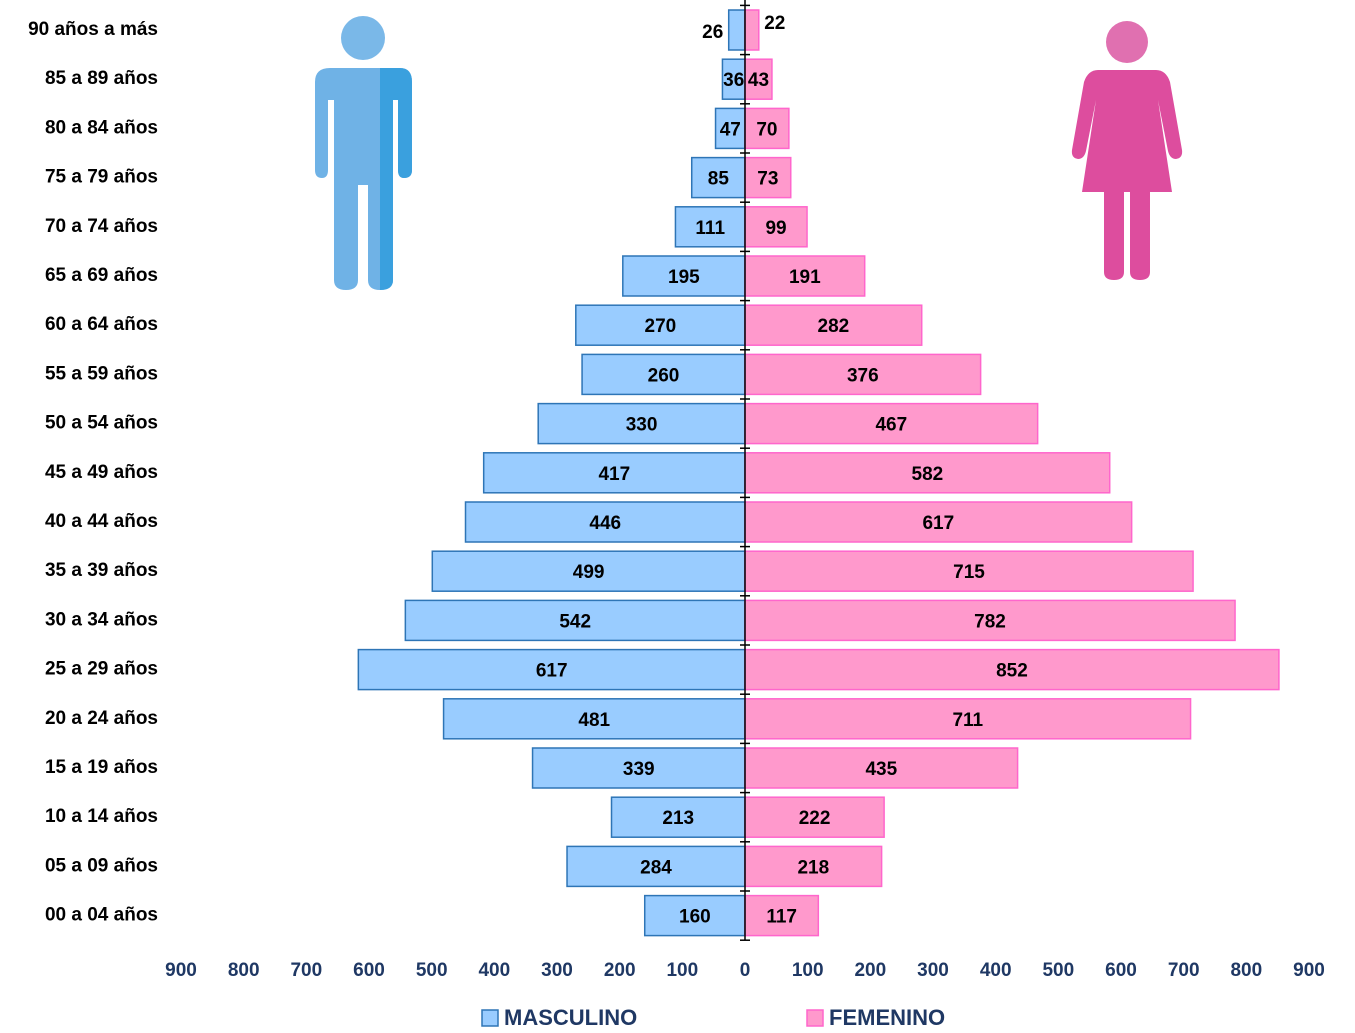 The width and height of the screenshot is (1355, 1033). What do you see at coordinates (101, 767) in the screenshot?
I see `category-label: 15 a 19 años` at bounding box center [101, 767].